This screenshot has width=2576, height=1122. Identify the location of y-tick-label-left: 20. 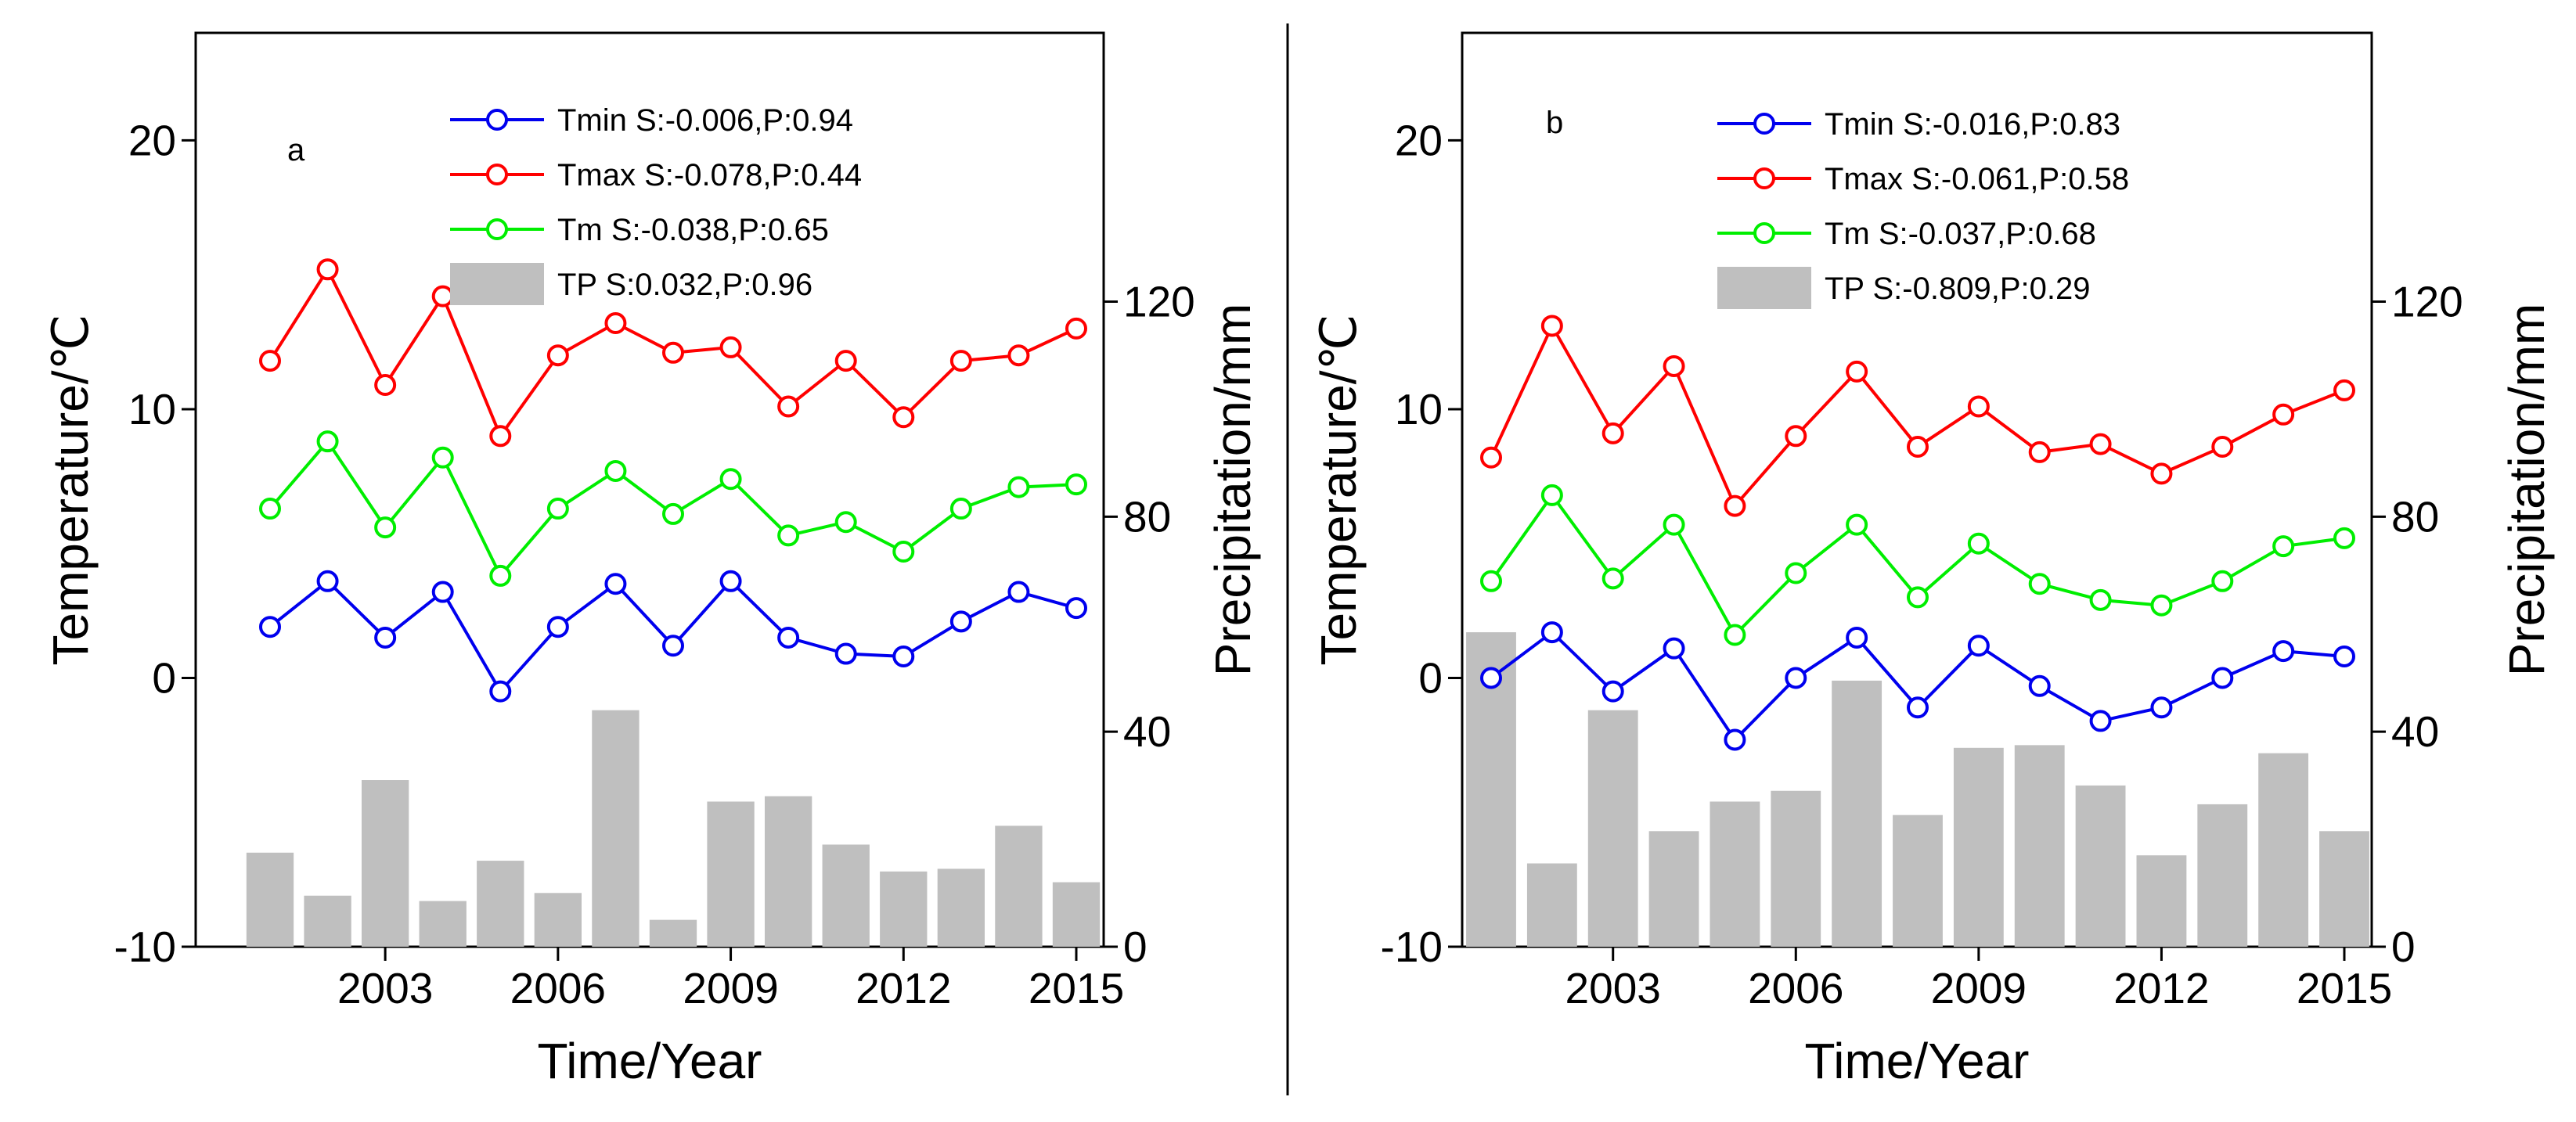
(152, 140).